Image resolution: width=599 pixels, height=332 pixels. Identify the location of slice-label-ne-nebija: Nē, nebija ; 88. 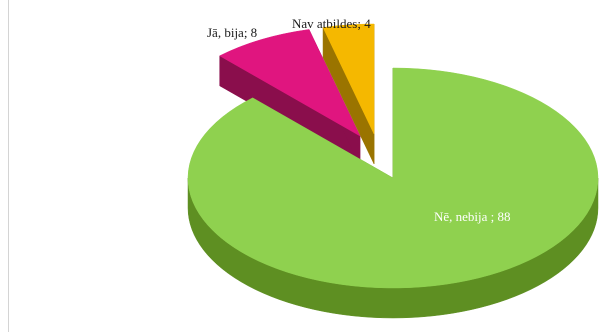
(472, 216).